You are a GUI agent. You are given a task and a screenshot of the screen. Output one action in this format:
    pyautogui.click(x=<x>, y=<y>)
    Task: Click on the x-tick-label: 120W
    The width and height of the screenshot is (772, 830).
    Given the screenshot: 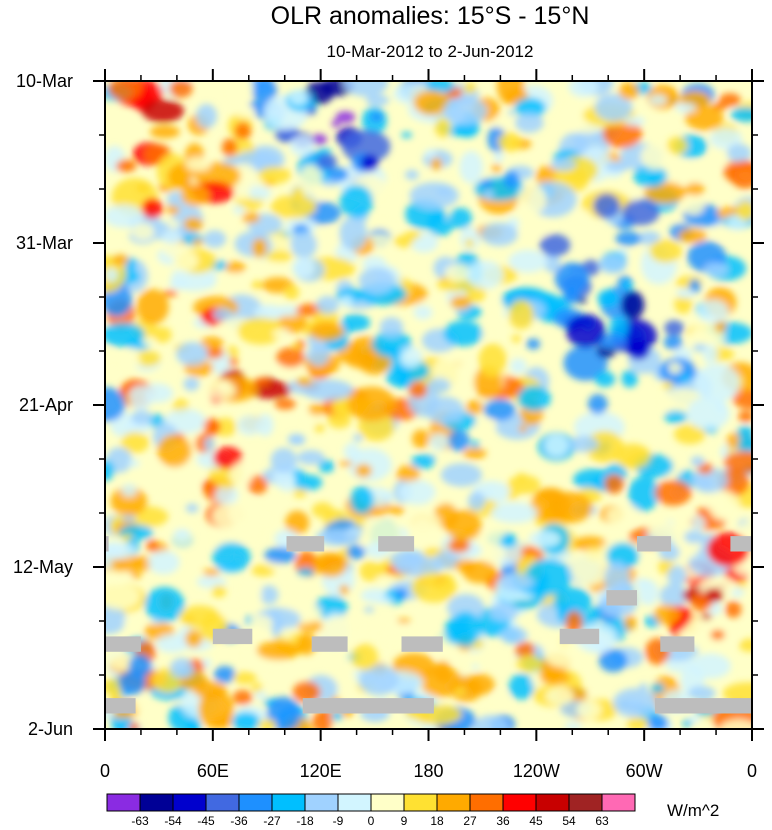 What is the action you would take?
    pyautogui.click(x=536, y=771)
    